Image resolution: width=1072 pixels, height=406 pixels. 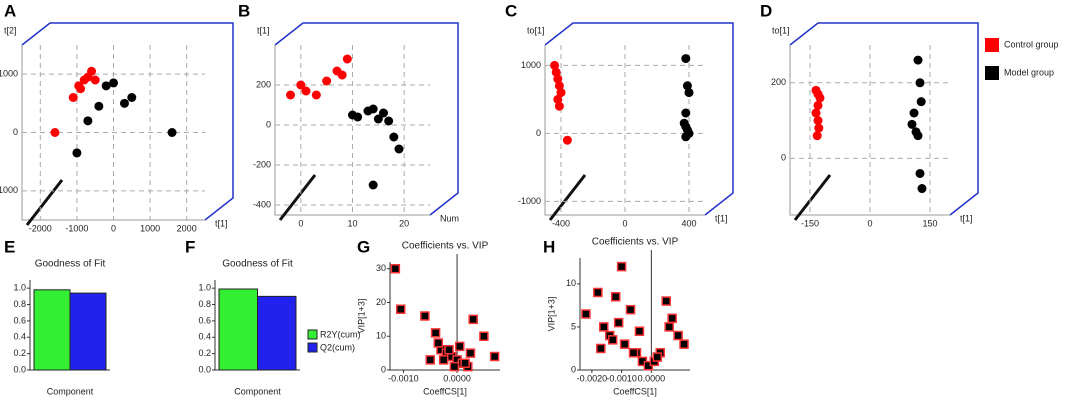 I want to click on y-axis-label: to[1], so click(x=536, y=30).